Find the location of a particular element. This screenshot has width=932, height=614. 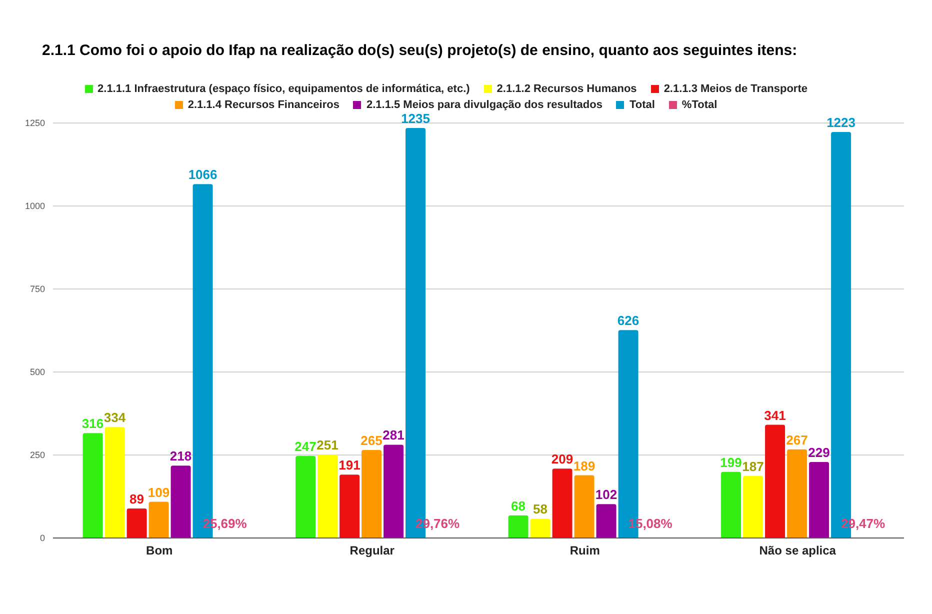

data-label: 1066 is located at coordinates (203, 174).